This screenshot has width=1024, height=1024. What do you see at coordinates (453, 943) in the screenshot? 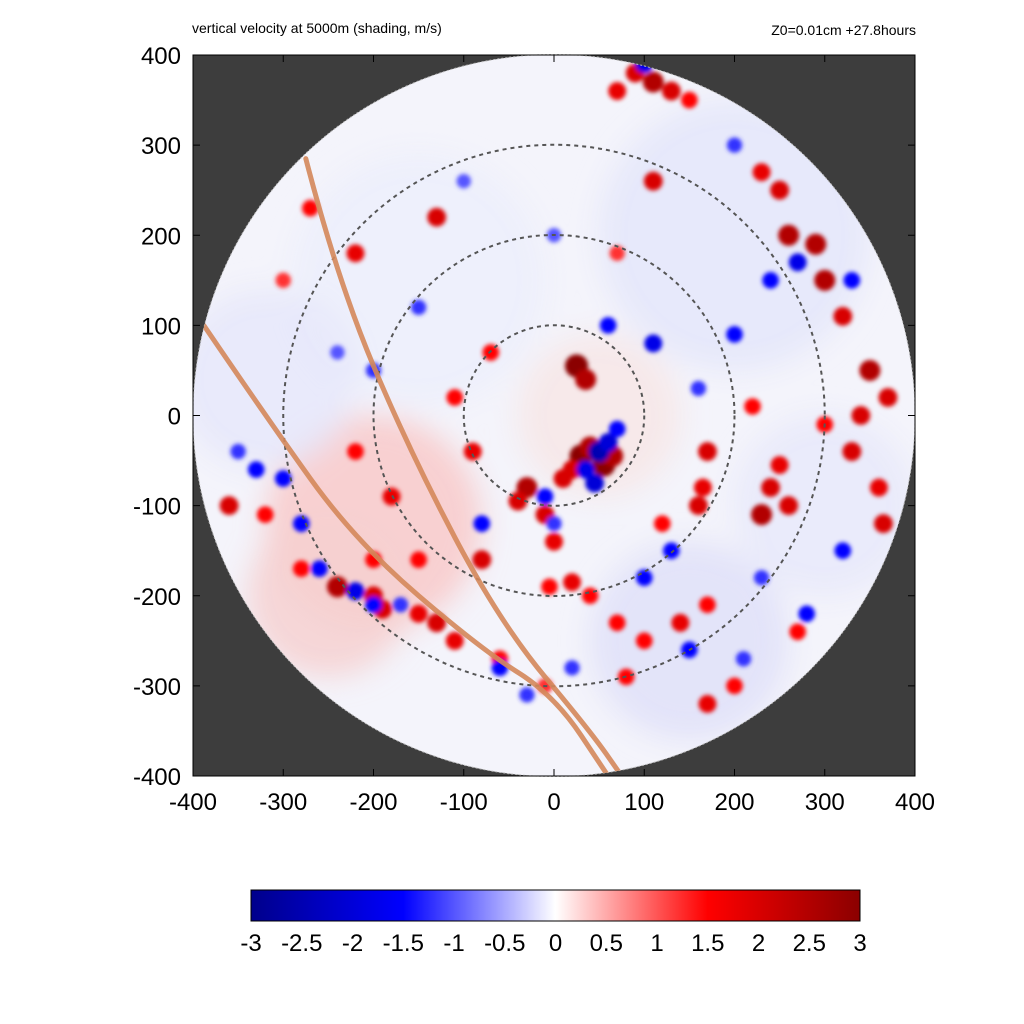
I see `colorbar-tick-label: -1` at bounding box center [453, 943].